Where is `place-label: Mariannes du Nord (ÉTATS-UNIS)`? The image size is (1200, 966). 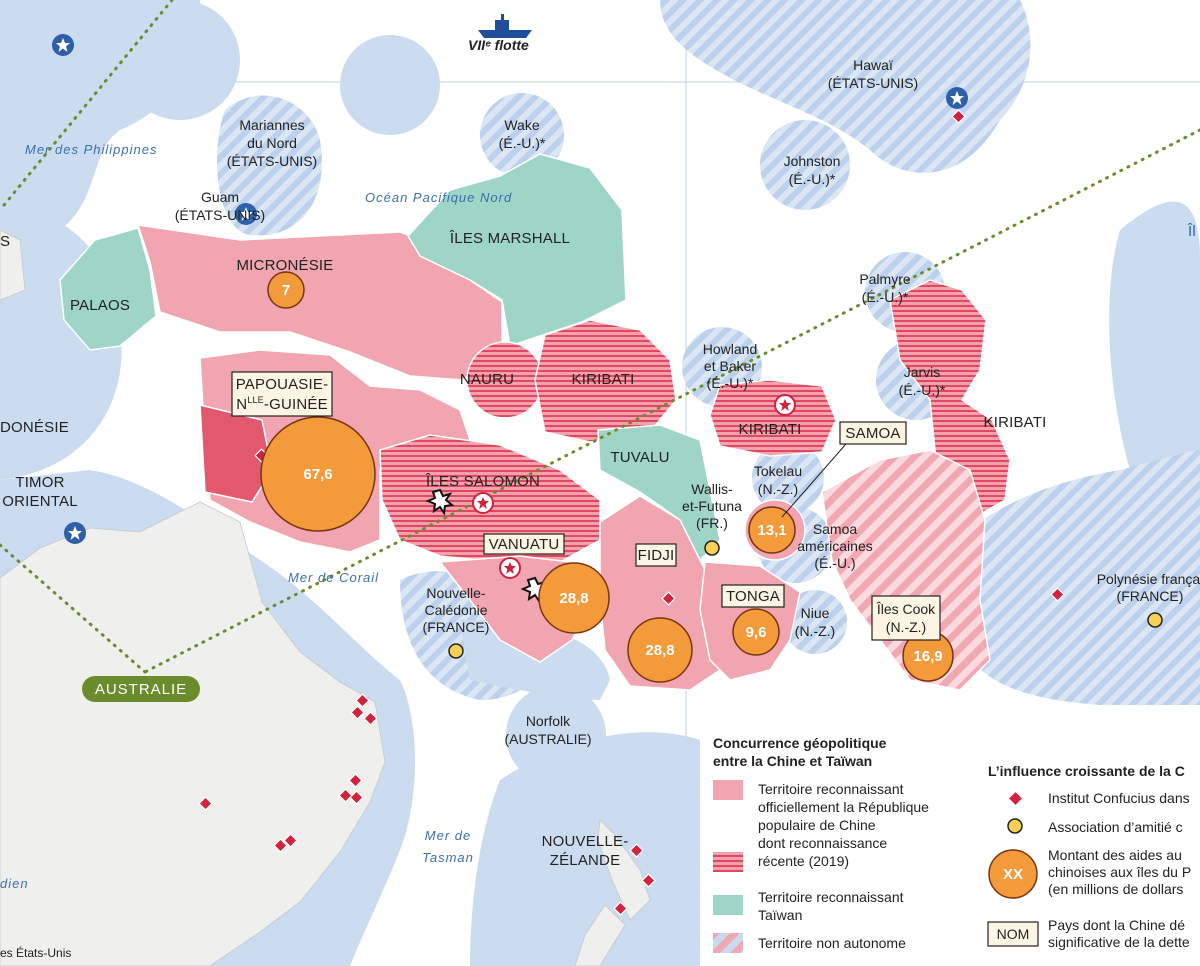 place-label: Mariannes du Nord (ÉTATS-UNIS) is located at coordinates (272, 143).